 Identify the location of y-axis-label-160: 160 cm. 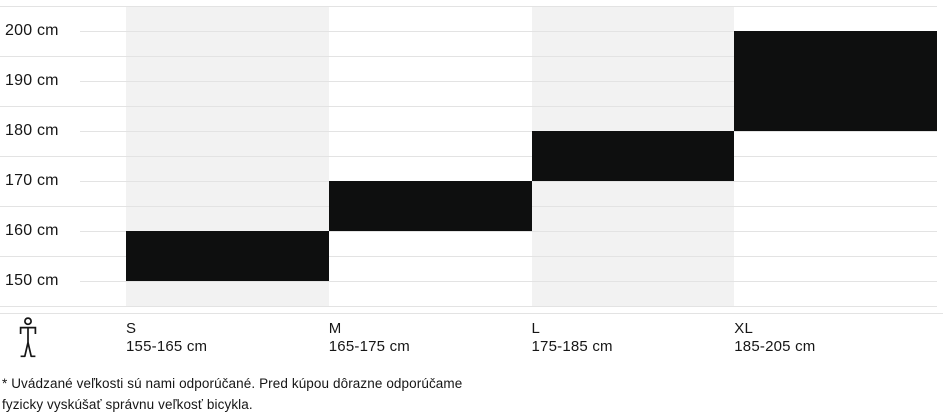
(32, 230).